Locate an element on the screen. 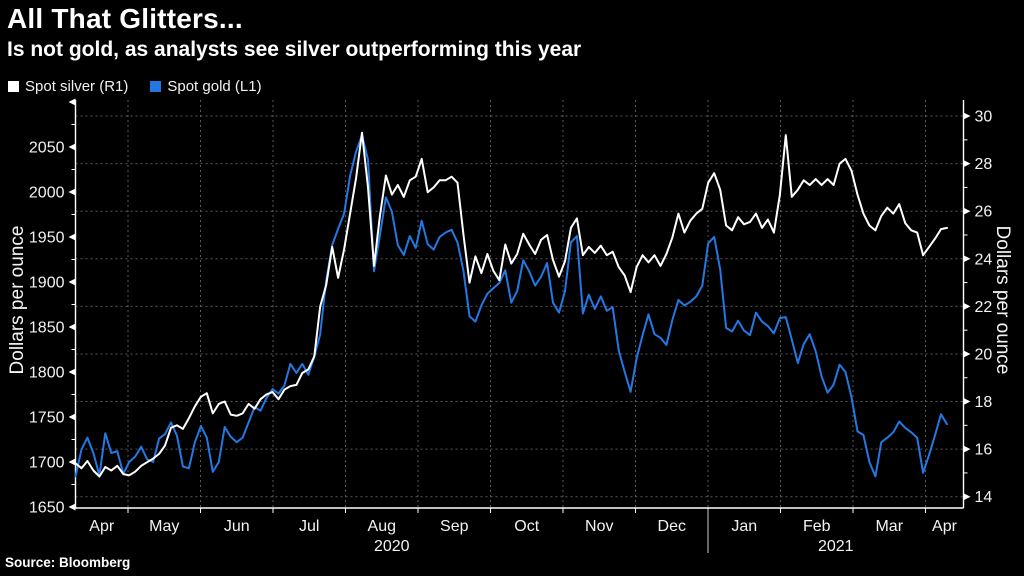 The width and height of the screenshot is (1024, 576). legend-item-silver: Spot silver (R1) is located at coordinates (68, 86).